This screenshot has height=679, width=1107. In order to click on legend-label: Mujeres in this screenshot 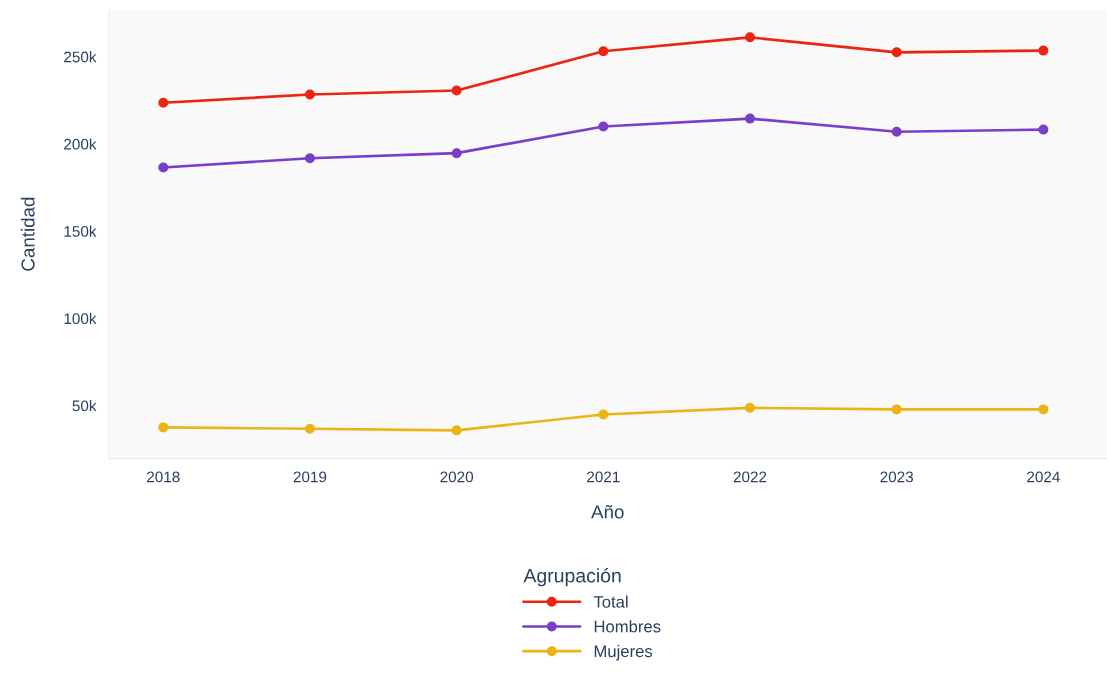, I will do `click(623, 652)`.